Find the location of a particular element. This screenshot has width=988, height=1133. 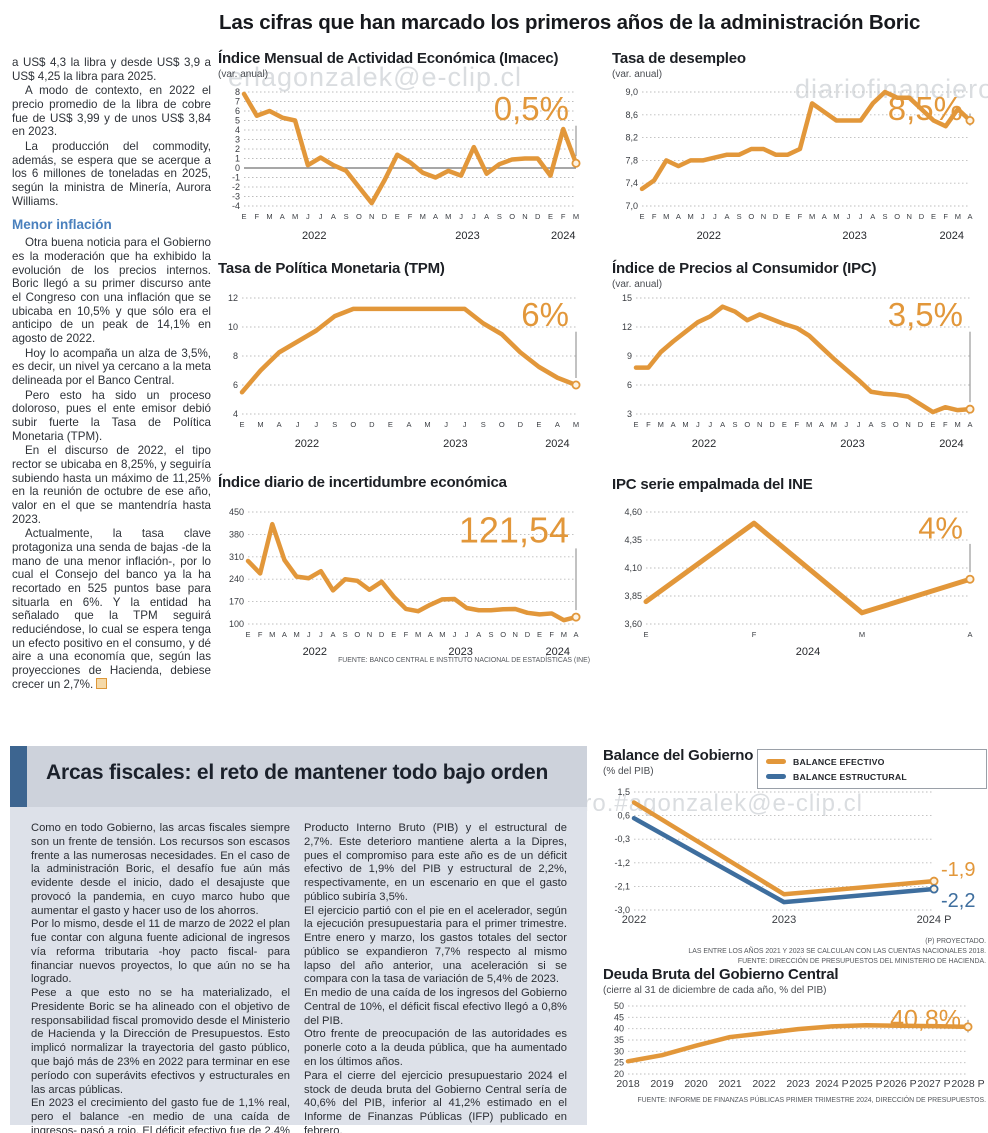

svg-text: 121,54 is located at coordinates (514, 530).